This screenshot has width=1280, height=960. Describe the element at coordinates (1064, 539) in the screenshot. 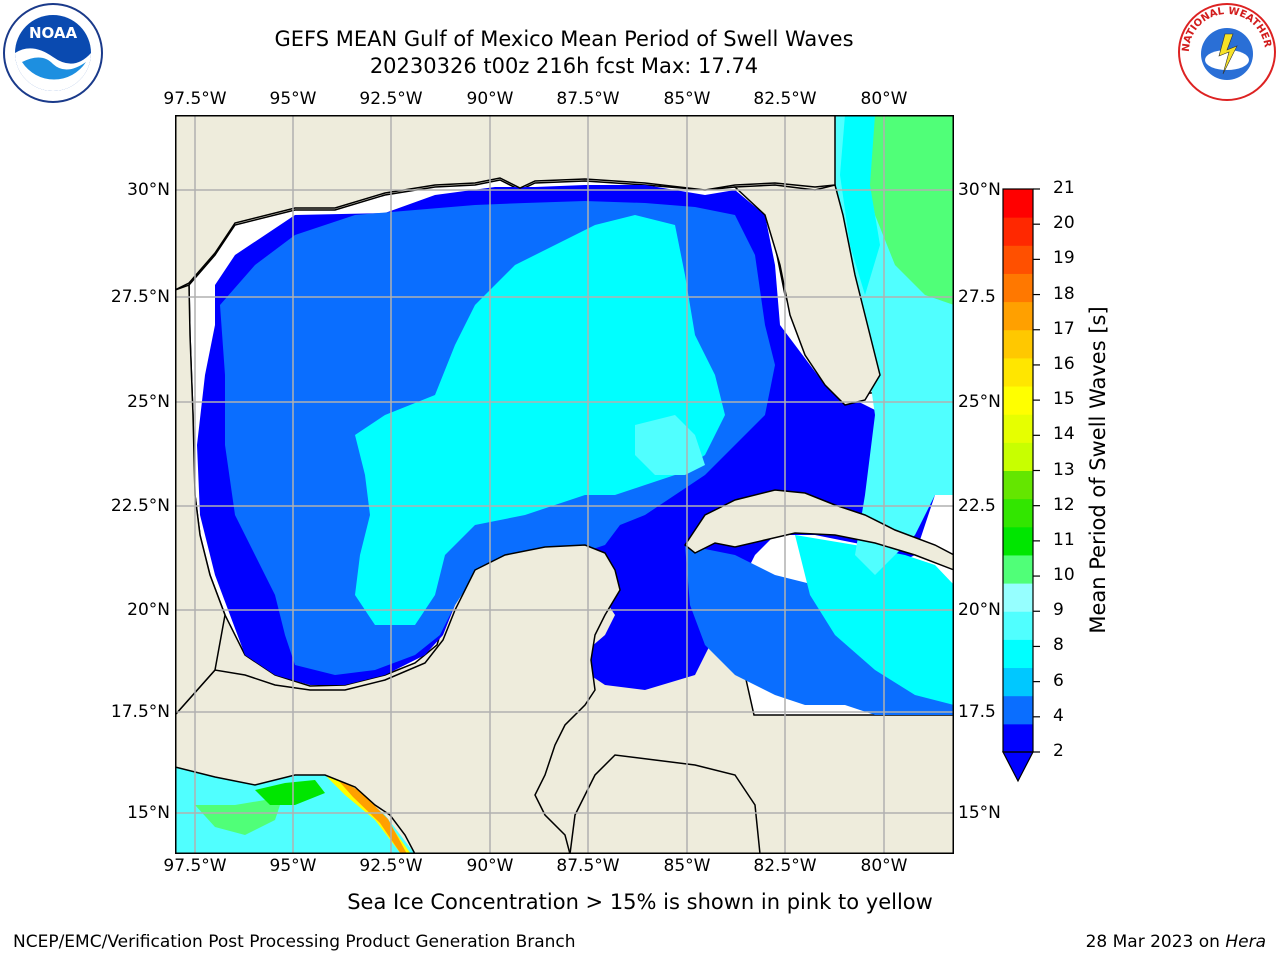

I see `colorbar-tick-label: 11` at that location.